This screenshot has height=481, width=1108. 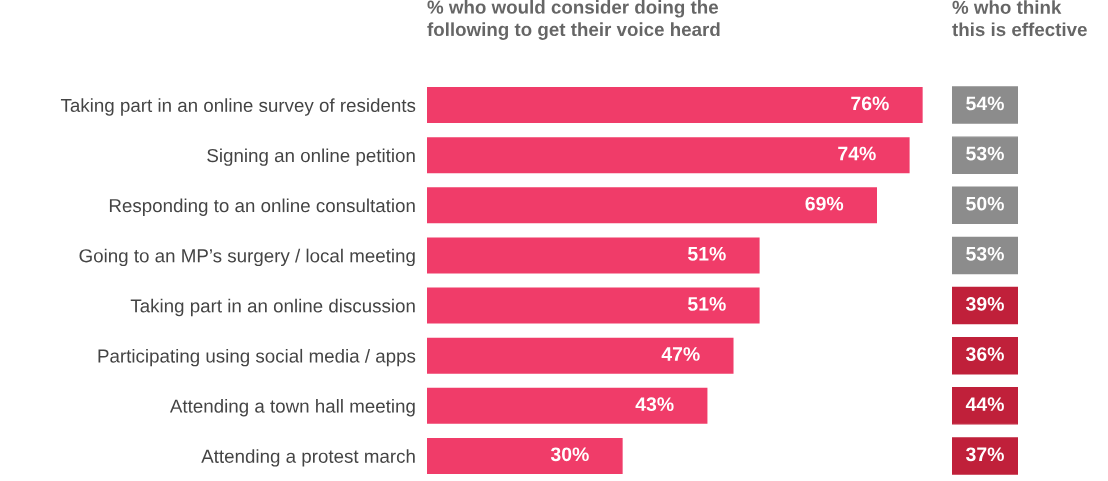 What do you see at coordinates (984, 354) in the screenshot?
I see `data-label: 36%` at bounding box center [984, 354].